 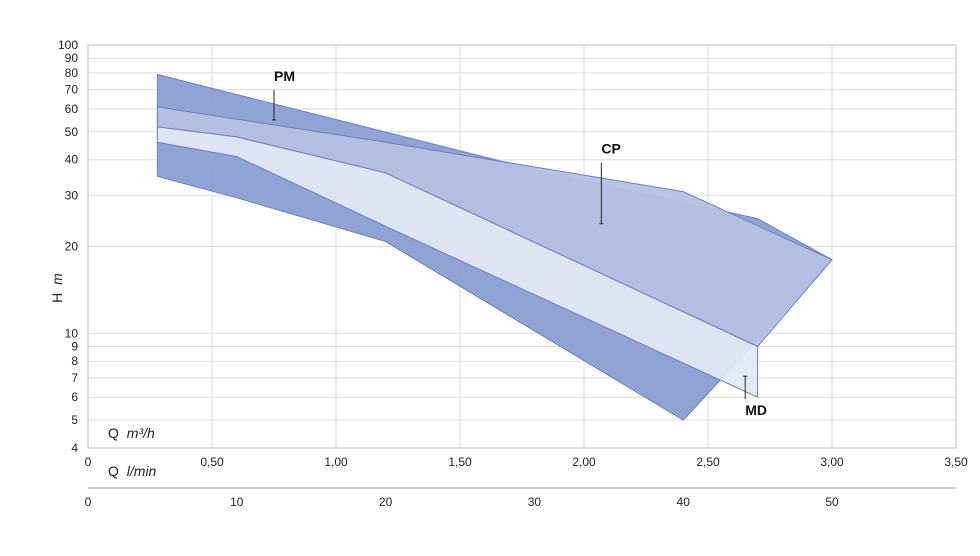 What do you see at coordinates (74, 448) in the screenshot?
I see `y-tick-4: 4` at bounding box center [74, 448].